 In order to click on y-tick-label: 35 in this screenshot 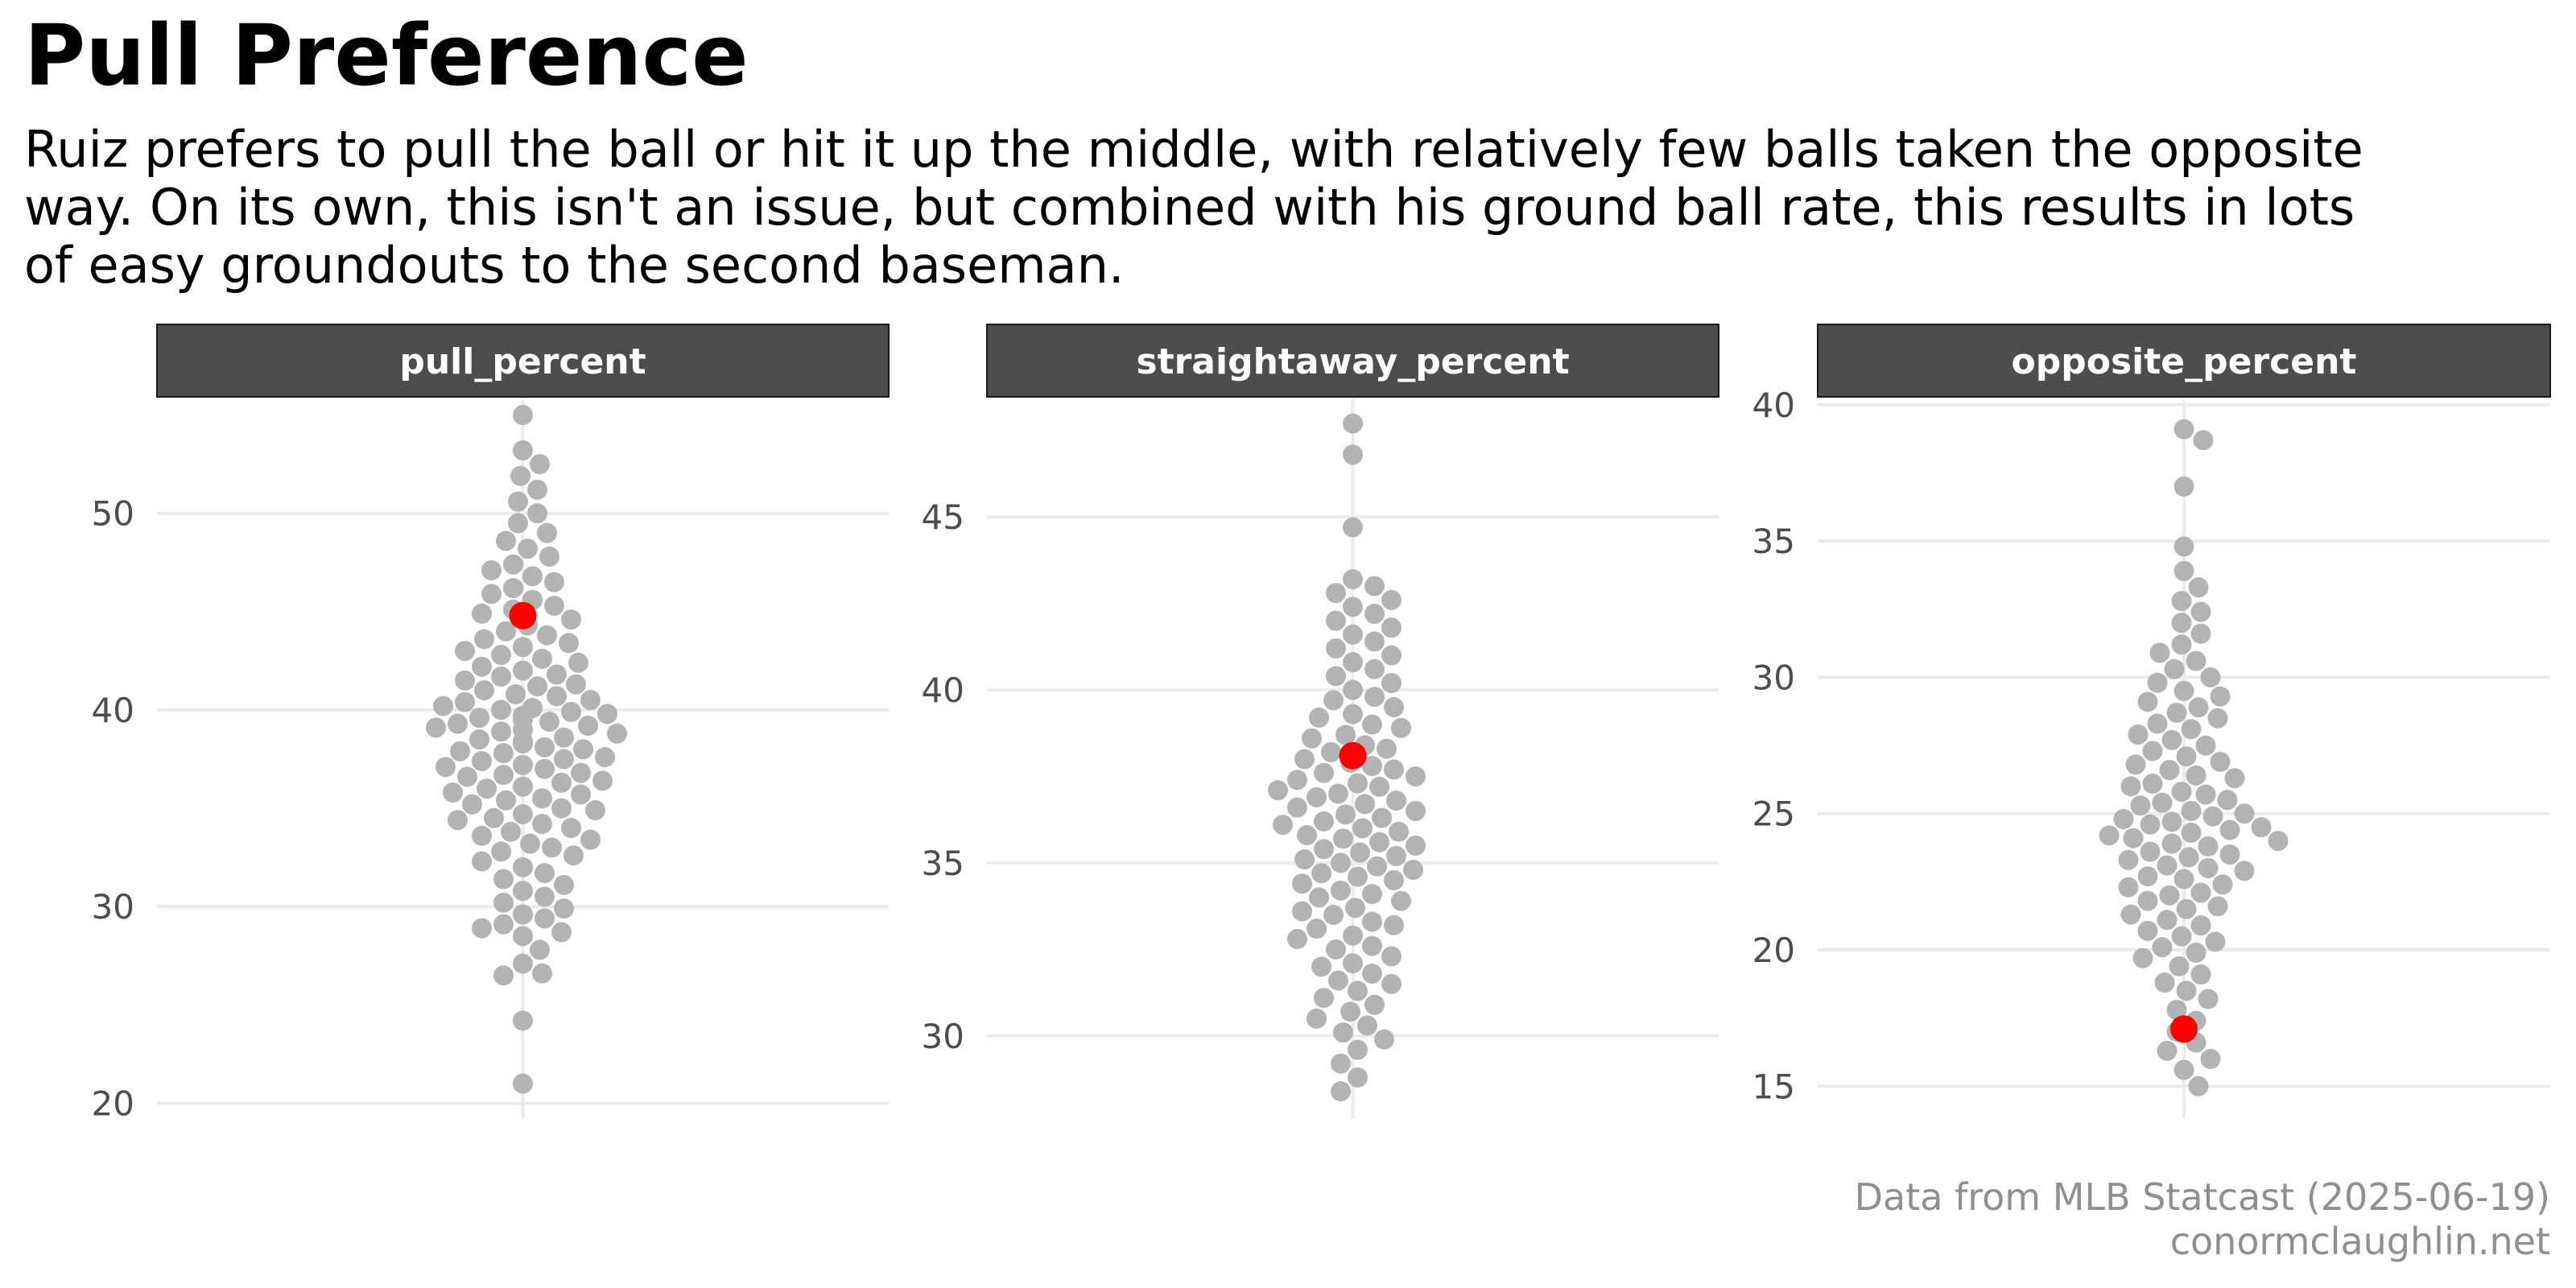, I will do `click(943, 863)`.